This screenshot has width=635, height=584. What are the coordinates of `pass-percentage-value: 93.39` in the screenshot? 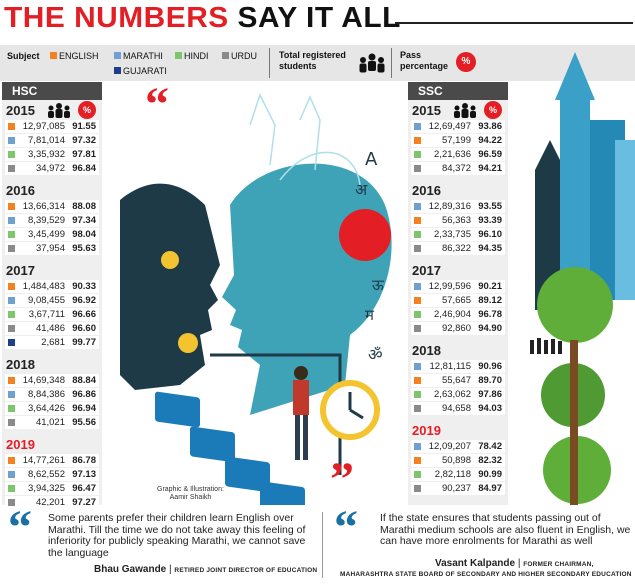 It's located at (490, 220).